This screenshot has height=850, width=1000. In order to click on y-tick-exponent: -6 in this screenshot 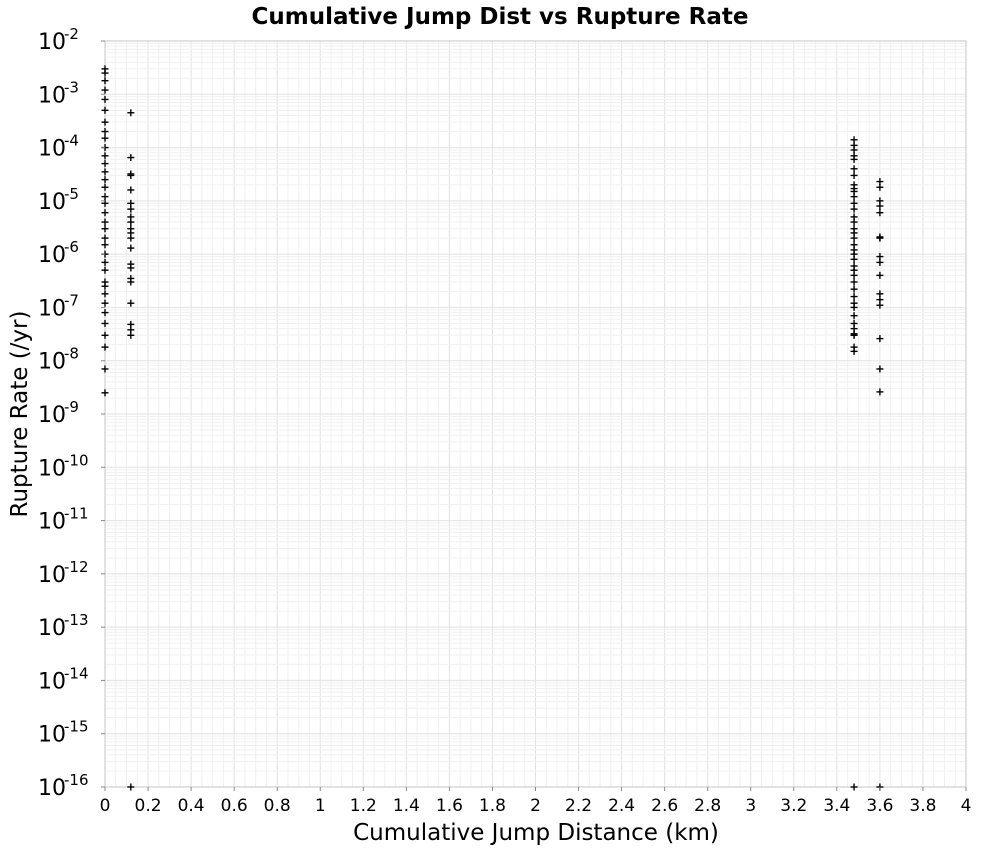, I will do `click(71, 247)`.